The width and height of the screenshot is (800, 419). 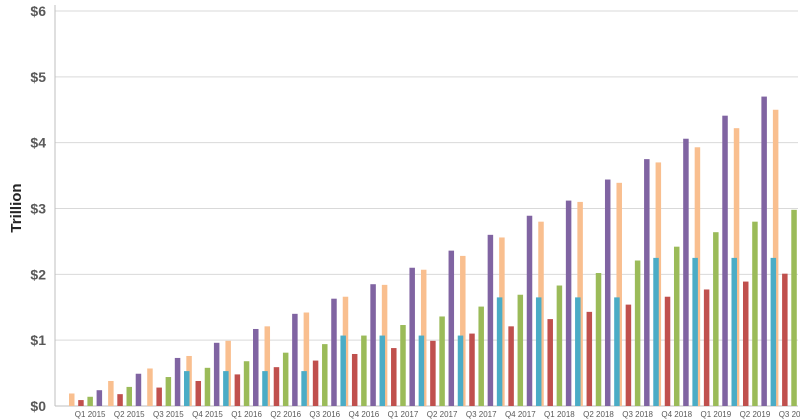 I want to click on x-tick-label: Q1 2018, so click(x=559, y=414).